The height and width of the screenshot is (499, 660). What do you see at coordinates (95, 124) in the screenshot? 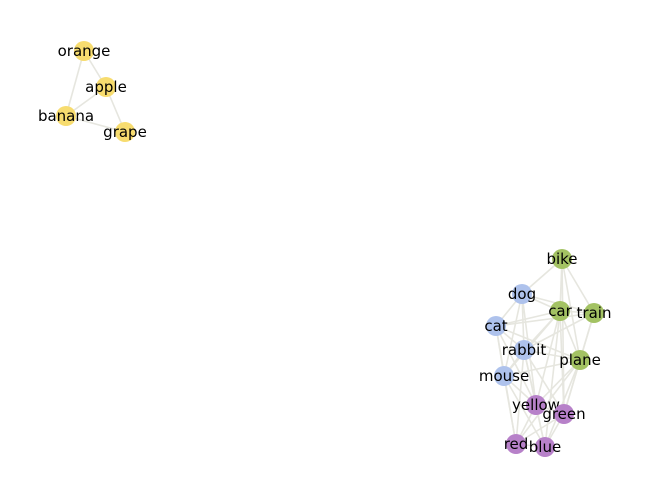
I see `edge-banana-grape` at bounding box center [95, 124].